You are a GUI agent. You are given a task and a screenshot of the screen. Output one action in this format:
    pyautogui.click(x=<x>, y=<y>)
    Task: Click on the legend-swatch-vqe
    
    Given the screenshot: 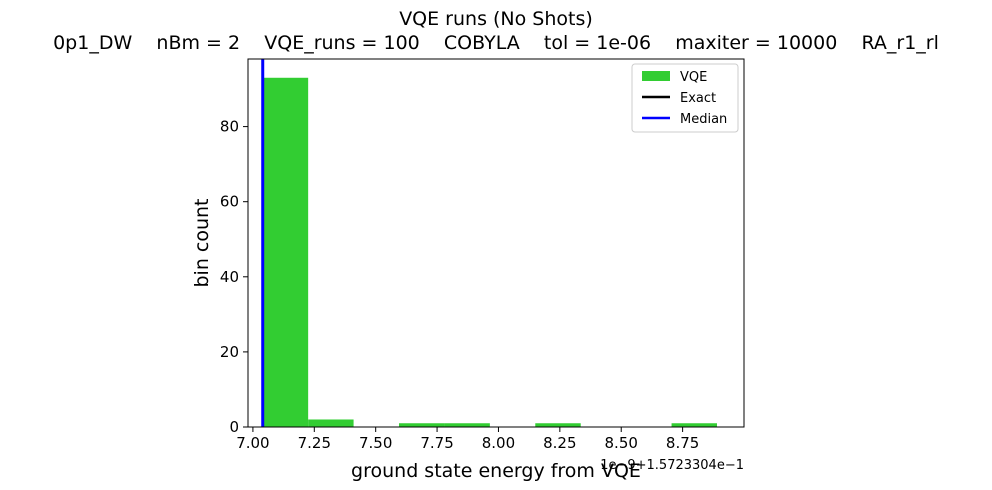 What is the action you would take?
    pyautogui.click(x=656, y=76)
    